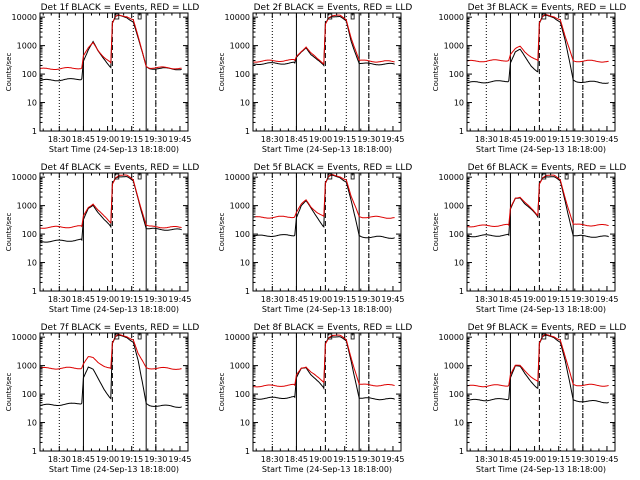 This screenshot has height=480, width=640. Describe the element at coordinates (333, 328) in the screenshot. I see `panel-title: Det 8f BLACK = Events, RED = LLD` at that location.